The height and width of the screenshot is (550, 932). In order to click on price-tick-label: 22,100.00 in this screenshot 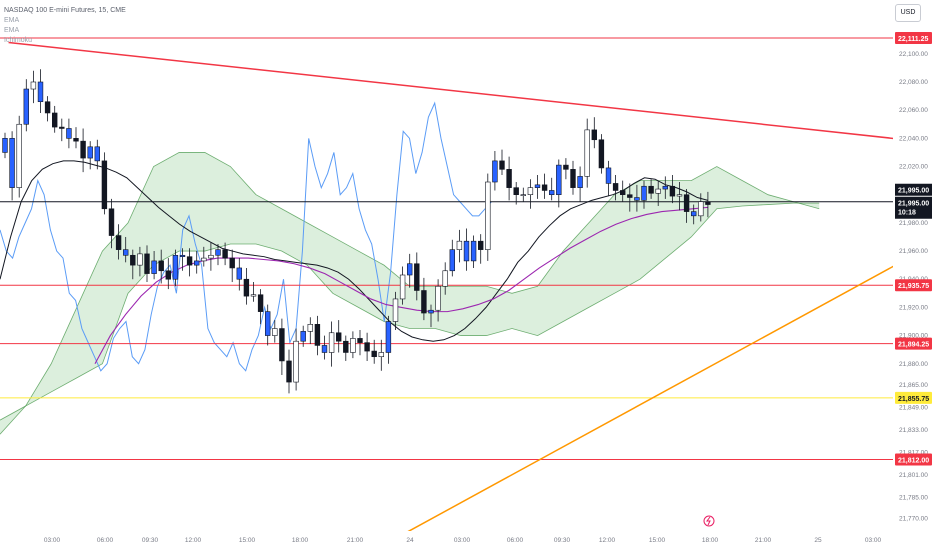, I will do `click(913, 54)`.